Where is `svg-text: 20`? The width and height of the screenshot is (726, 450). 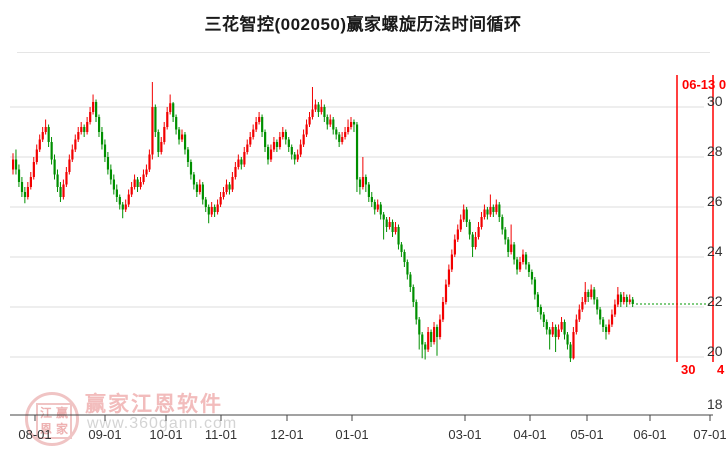 svg-text: 20 is located at coordinates (715, 351).